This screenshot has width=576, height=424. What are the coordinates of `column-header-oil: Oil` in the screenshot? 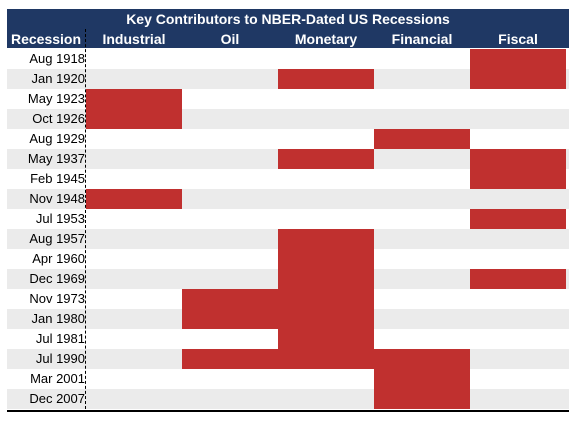 It's located at (230, 39).